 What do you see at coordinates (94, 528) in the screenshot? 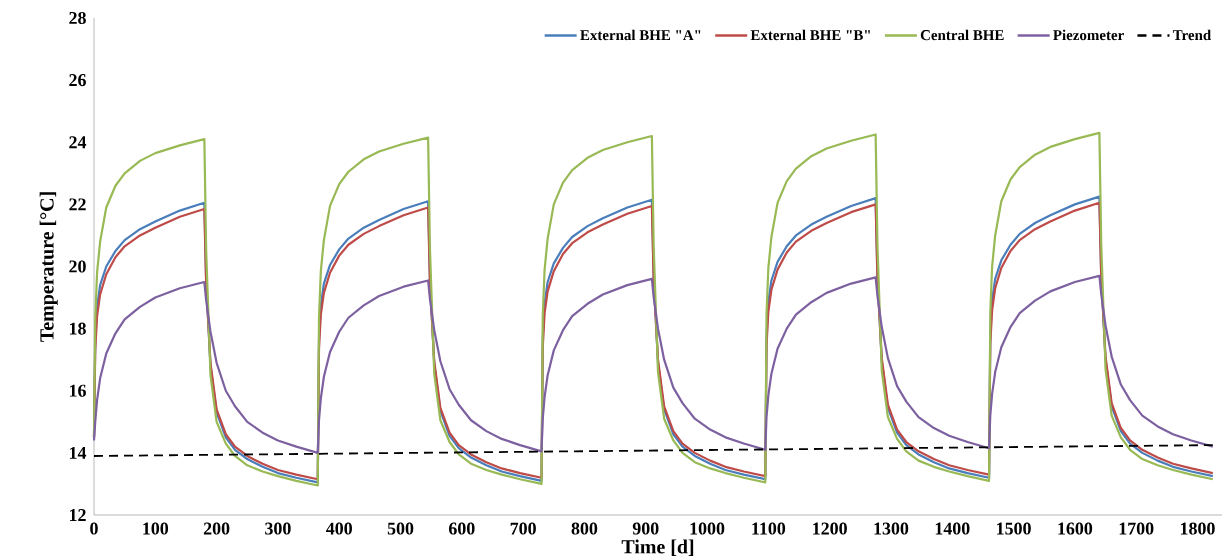
I see `x-tick-label: 0` at bounding box center [94, 528].